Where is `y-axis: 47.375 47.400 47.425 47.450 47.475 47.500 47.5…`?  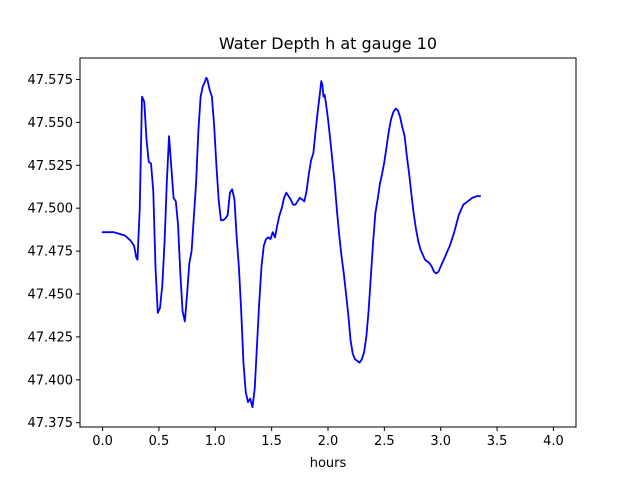
y-axis: 47.375 47.400 47.425 47.450 47.475 47.500 47.5… is located at coordinates (54, 252).